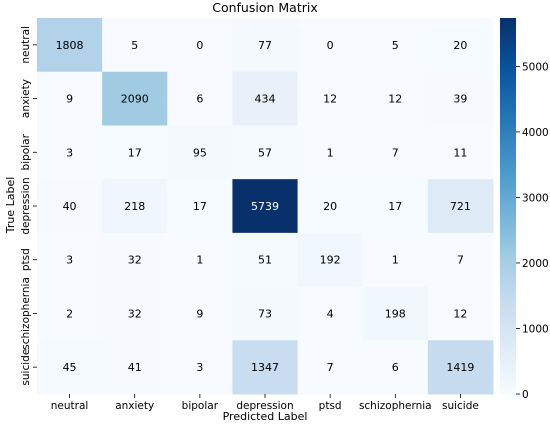 This screenshot has width=550, height=425. What do you see at coordinates (395, 406) in the screenshot?
I see `x-tick-label: schizophernia` at bounding box center [395, 406].